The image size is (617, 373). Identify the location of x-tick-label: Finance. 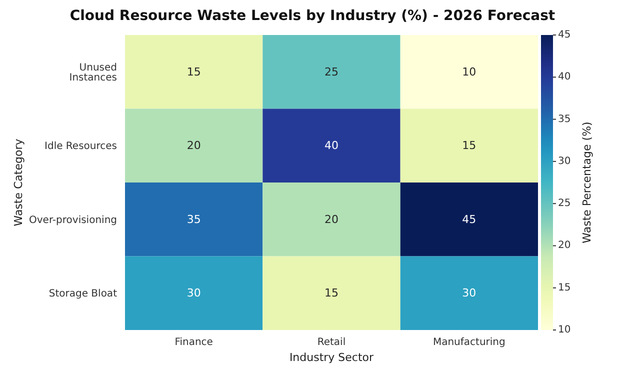
(193, 342).